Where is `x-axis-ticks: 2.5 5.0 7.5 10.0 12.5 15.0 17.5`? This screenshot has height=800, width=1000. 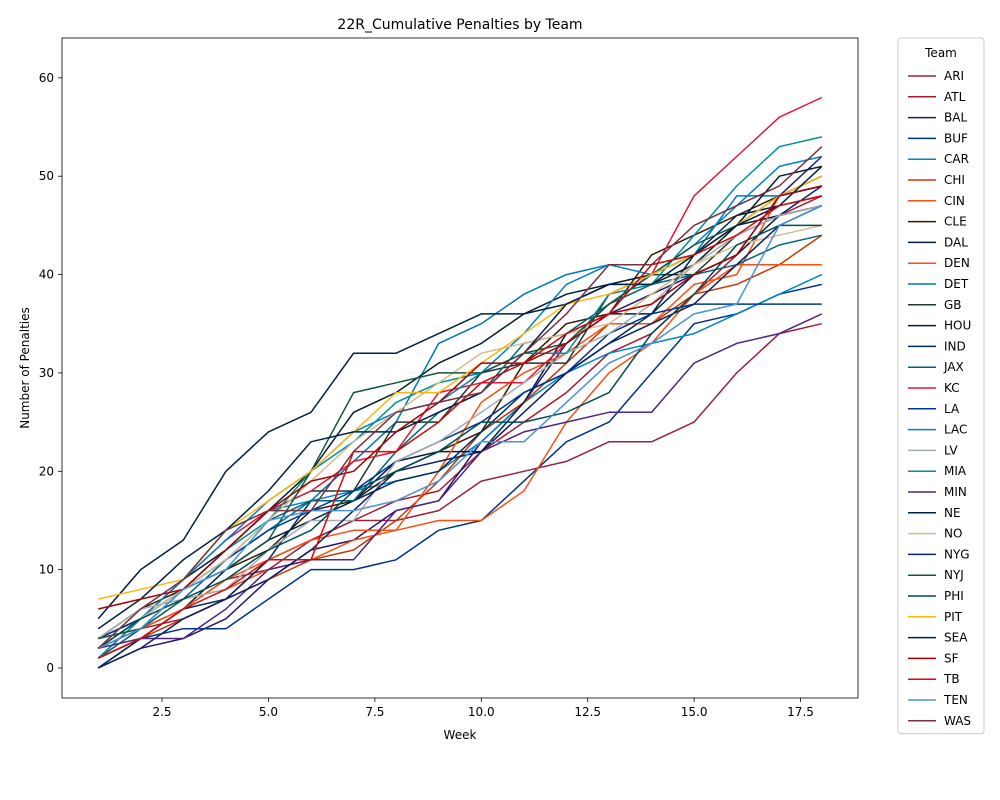 x-axis-ticks: 2.5 5.0 7.5 10.0 12.5 15.0 17.5 is located at coordinates (483, 708).